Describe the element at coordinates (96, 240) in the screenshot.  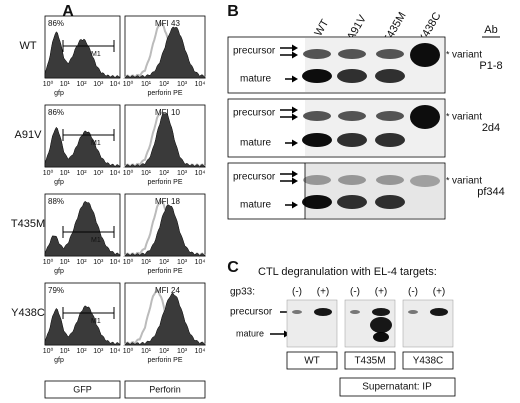
I see `gate-label: M1` at that location.